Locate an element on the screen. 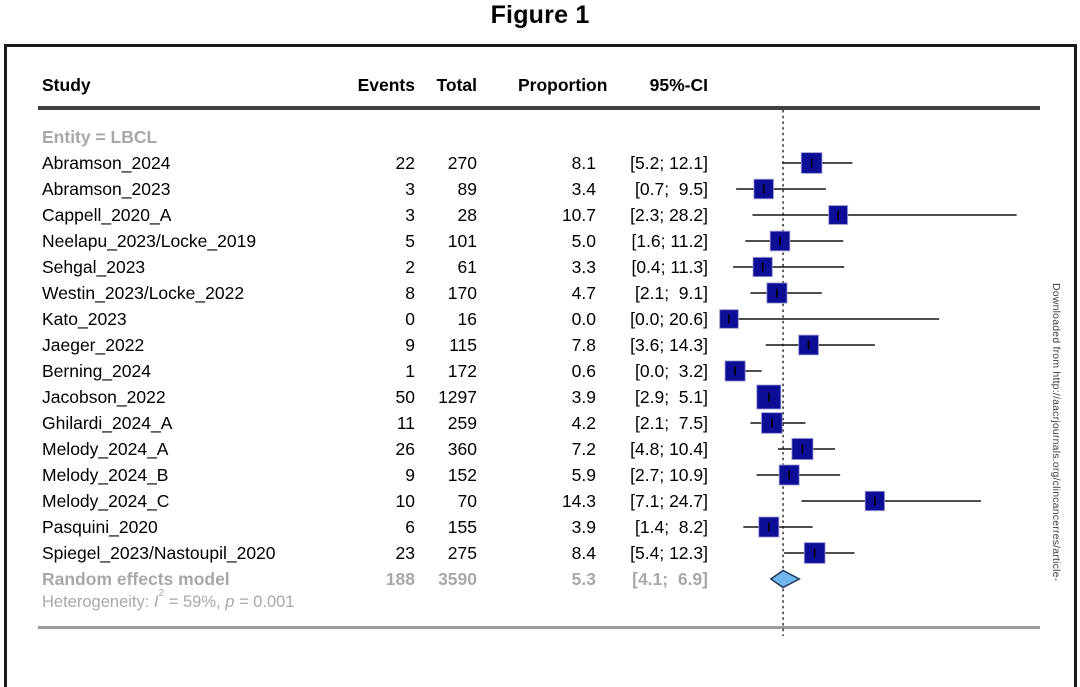 The height and width of the screenshot is (687, 1080). study-label: Cappell_2020_A is located at coordinates (107, 215).